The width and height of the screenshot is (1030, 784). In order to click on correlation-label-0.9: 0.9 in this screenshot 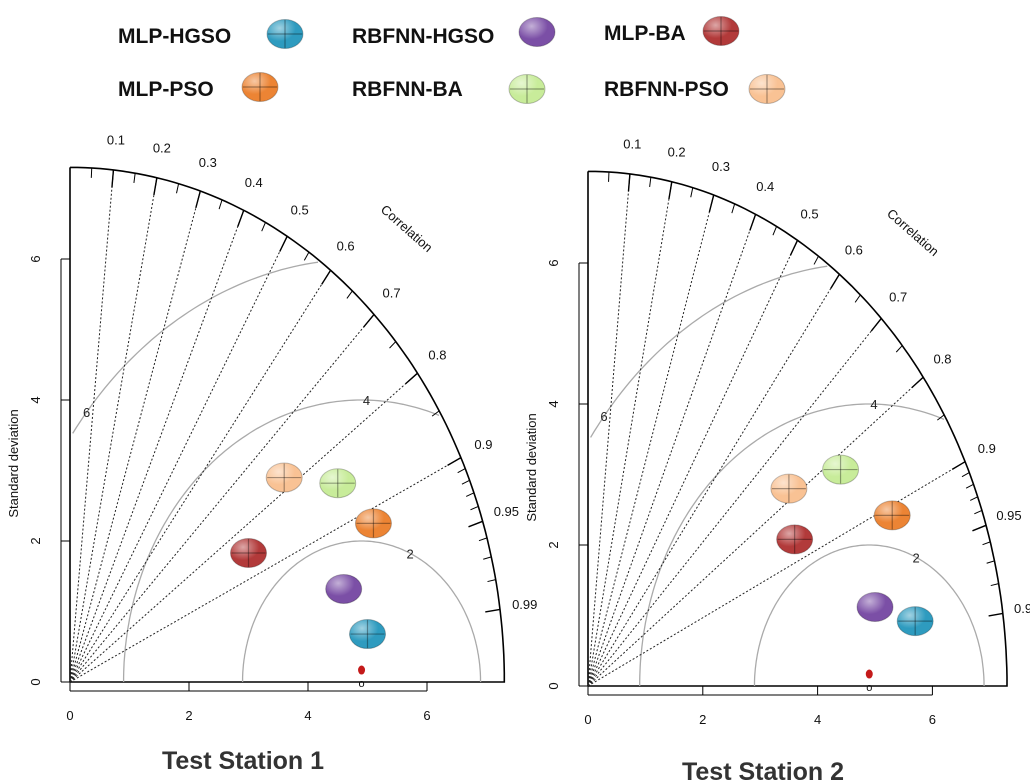, I will do `click(987, 448)`.